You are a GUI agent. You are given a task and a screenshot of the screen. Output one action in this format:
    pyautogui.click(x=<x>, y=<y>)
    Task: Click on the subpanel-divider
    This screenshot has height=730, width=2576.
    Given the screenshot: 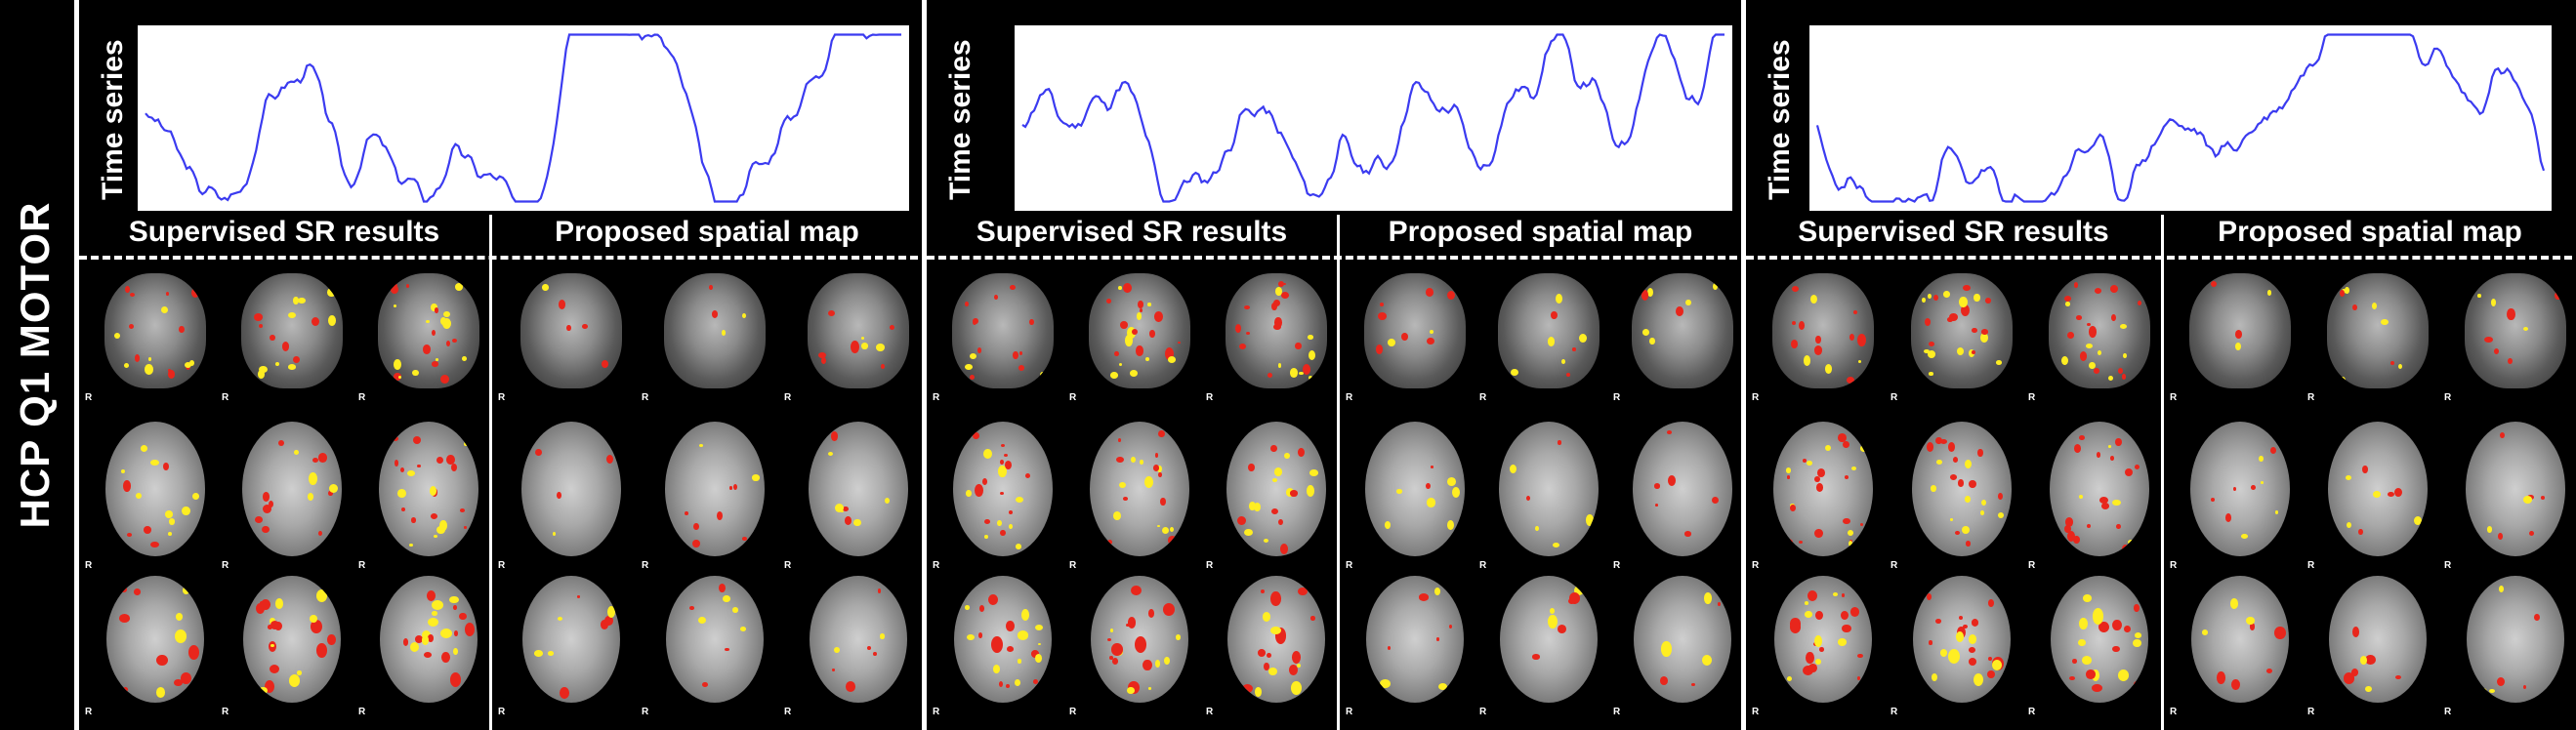 What is the action you would take?
    pyautogui.click(x=2163, y=473)
    